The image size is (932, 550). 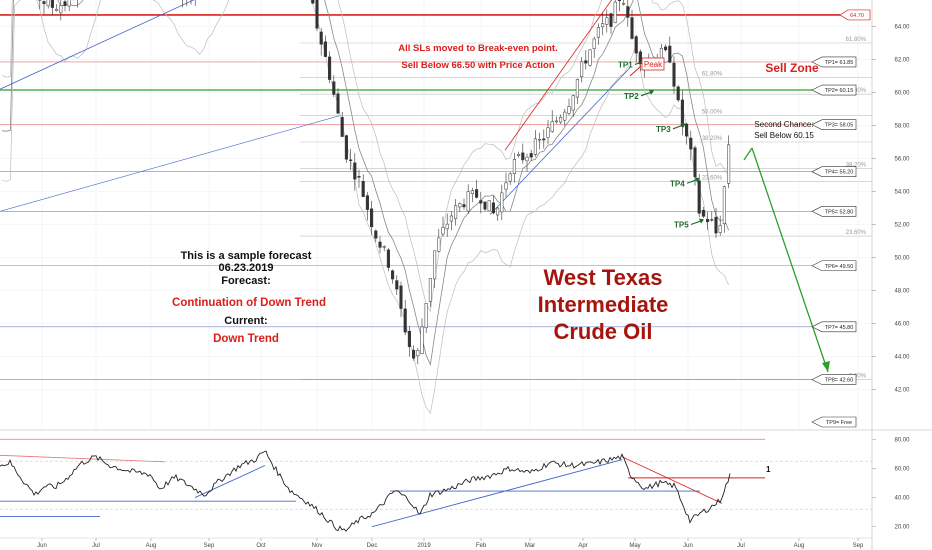 I want to click on forecast-arrow-tail, so click(x=748, y=154).